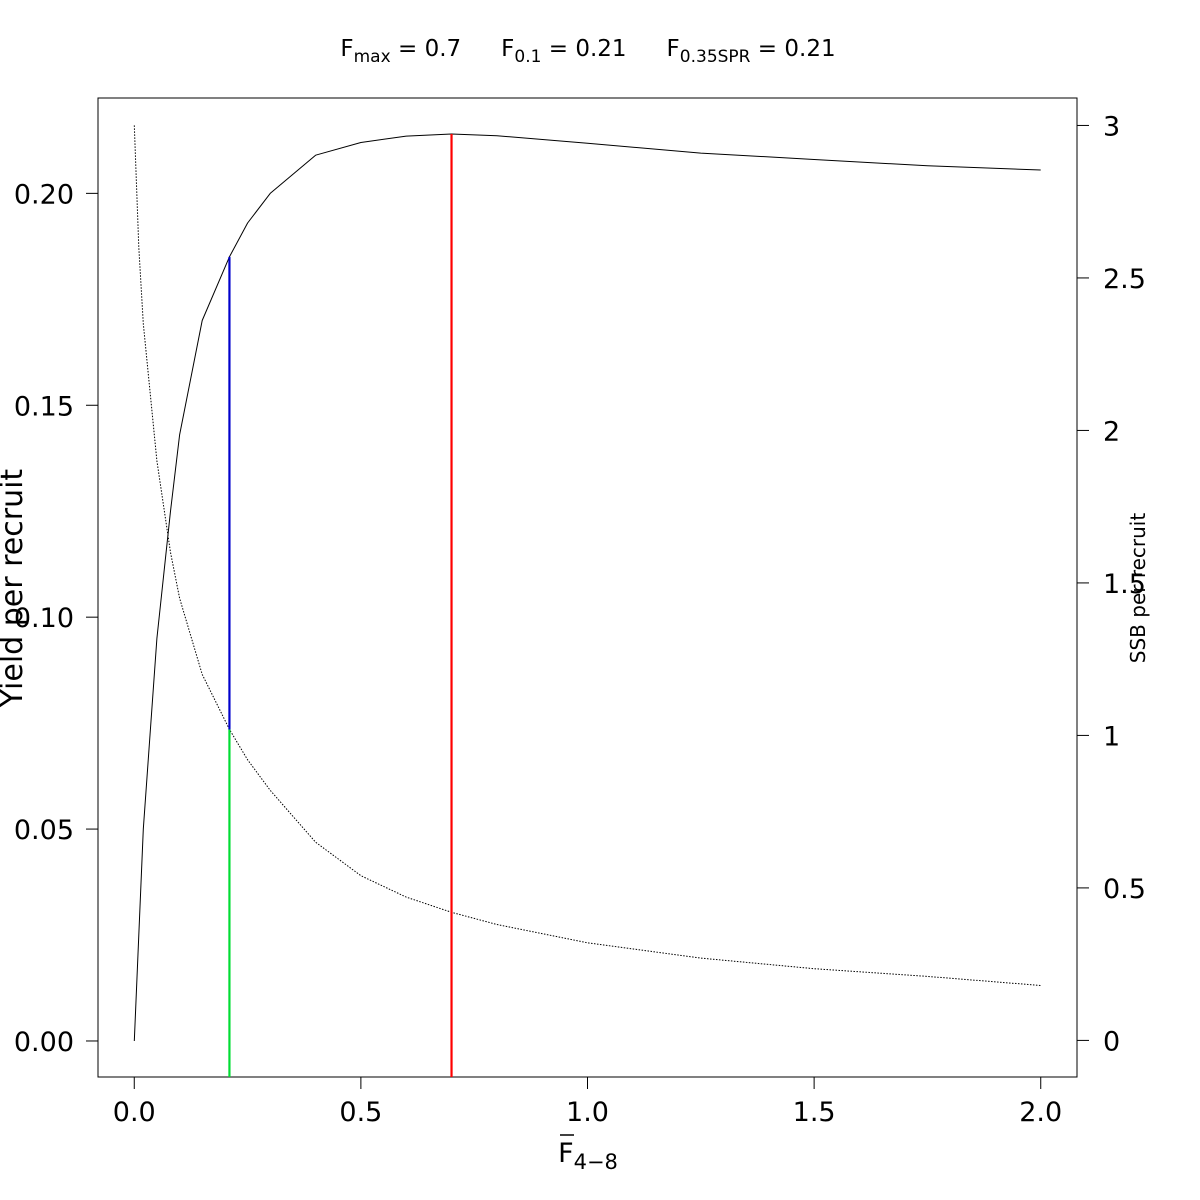 The width and height of the screenshot is (1200, 1200). I want to click on chart-header: Fmax = 0.7 F0.1 = 0.21 F0.35SPR = 0.21, so click(587, 51).